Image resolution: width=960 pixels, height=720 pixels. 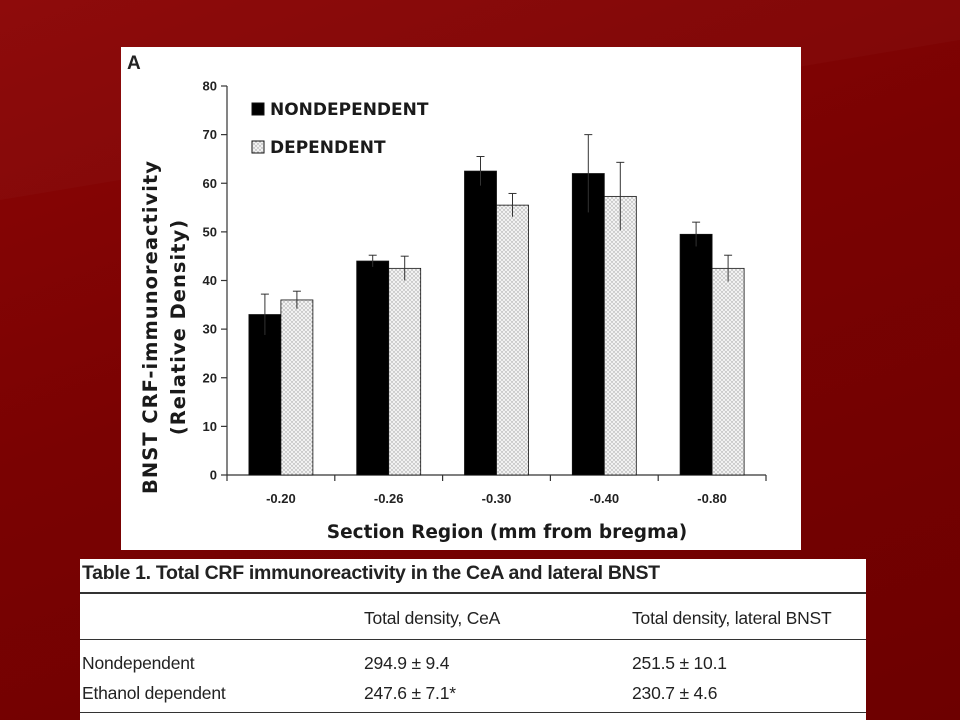 I want to click on y-tick-label: 70, so click(x=210, y=134).